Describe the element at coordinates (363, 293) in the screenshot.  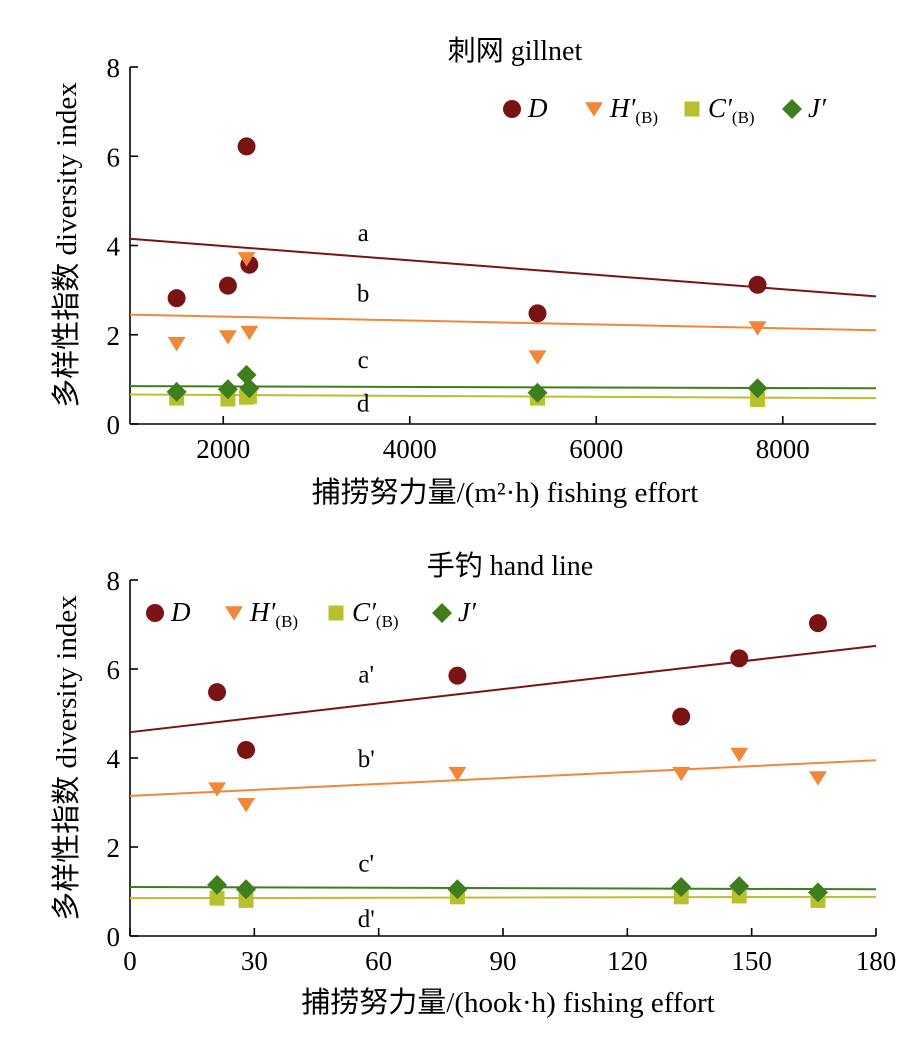
I see `trendline-label: b` at that location.